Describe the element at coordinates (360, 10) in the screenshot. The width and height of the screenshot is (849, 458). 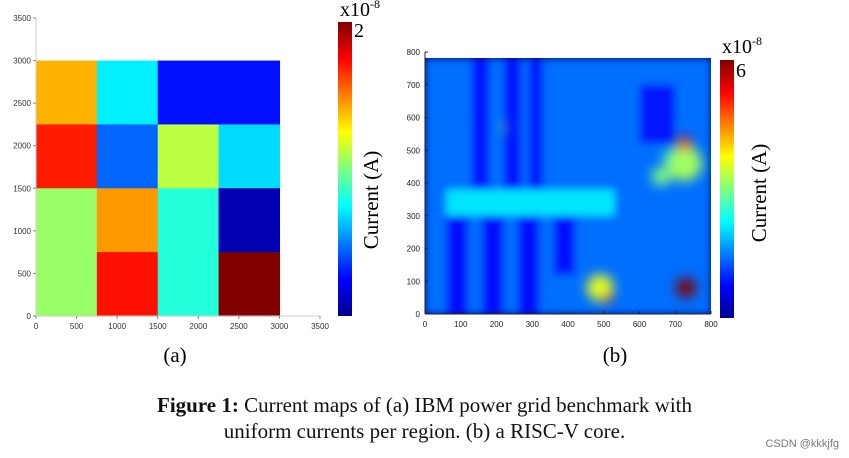
I see `panel-a-colorbar-scale: x10-8` at that location.